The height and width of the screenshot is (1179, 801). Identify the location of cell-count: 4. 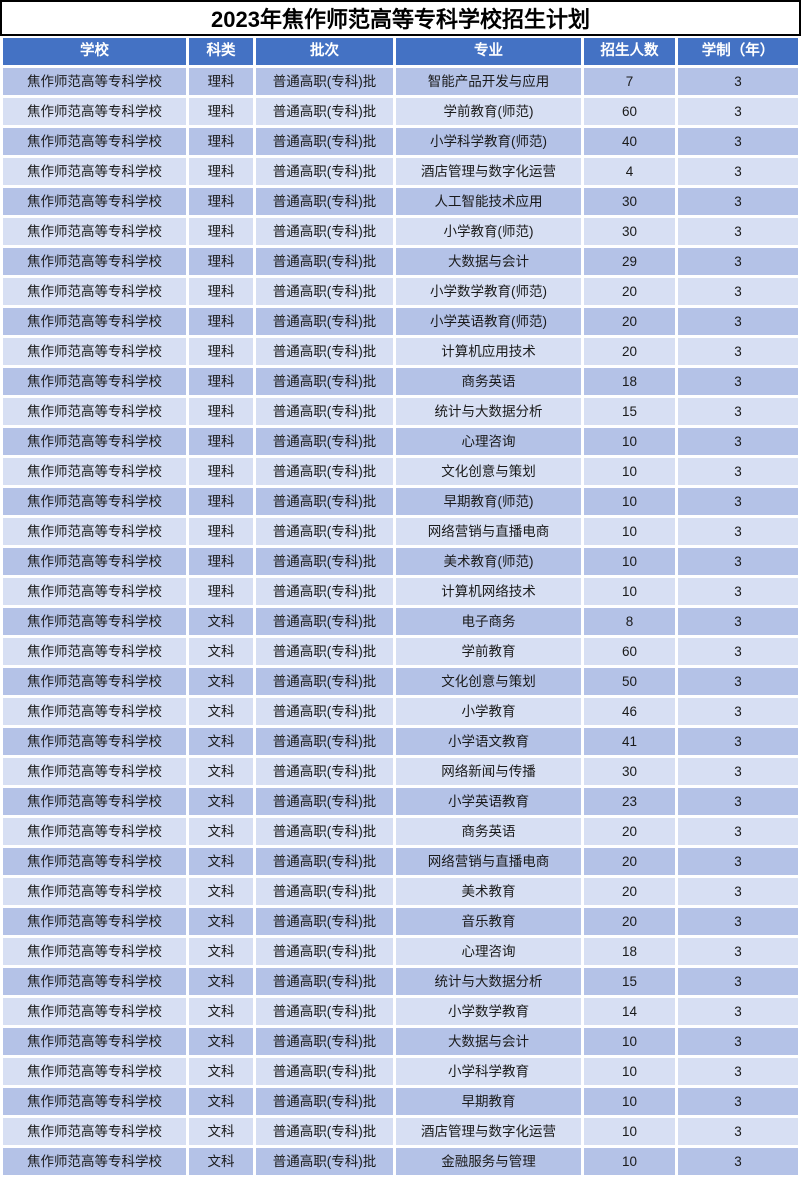
(629, 171).